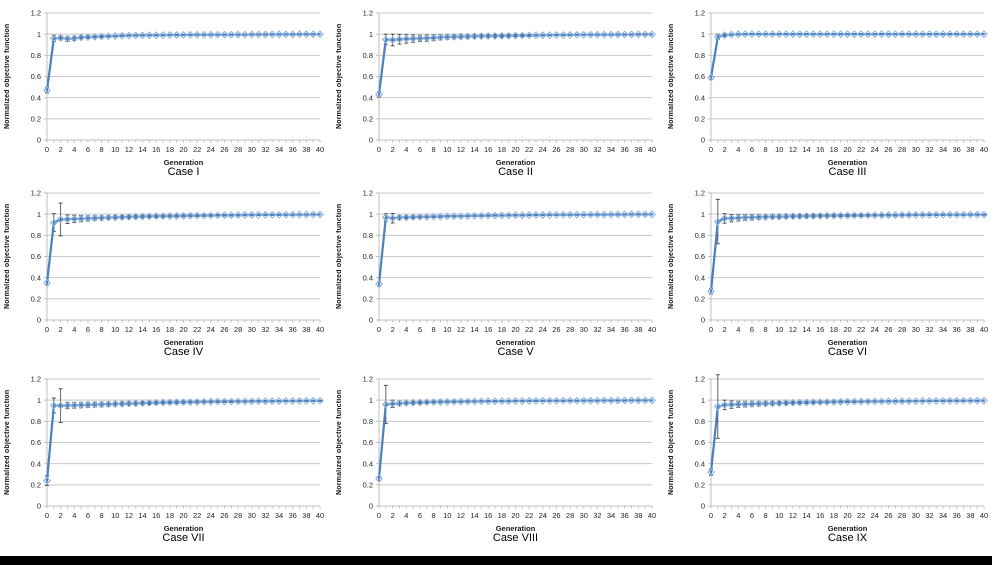 This screenshot has height=565, width=996. Describe the element at coordinates (95, 64) in the screenshot. I see `error-bars` at that location.